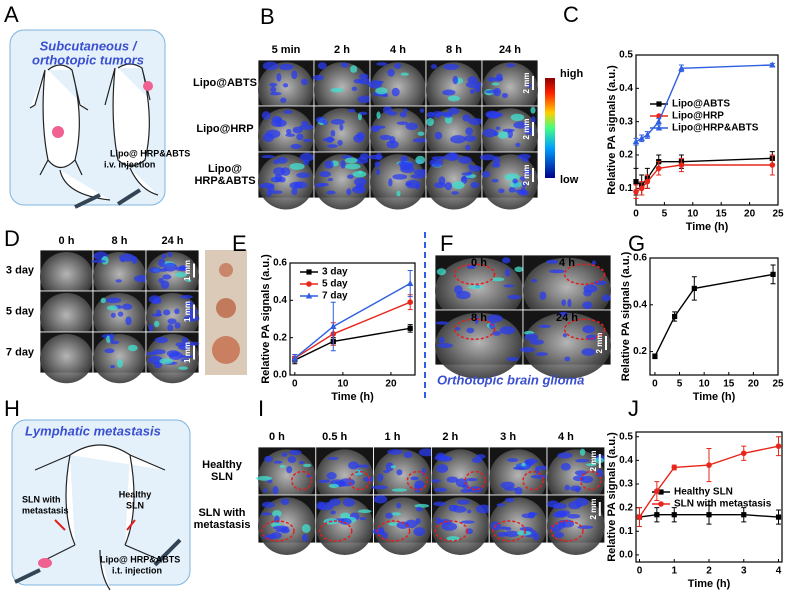  I want to click on time-label: 0 h, so click(479, 263).